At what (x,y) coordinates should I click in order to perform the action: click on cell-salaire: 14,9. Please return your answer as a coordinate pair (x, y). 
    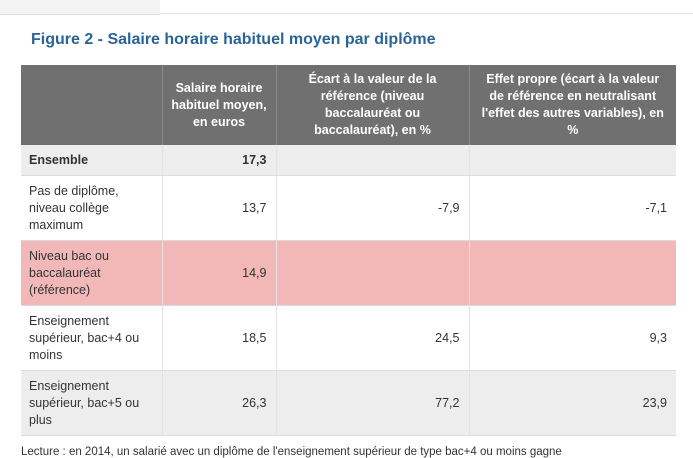
    Looking at the image, I should click on (218, 273).